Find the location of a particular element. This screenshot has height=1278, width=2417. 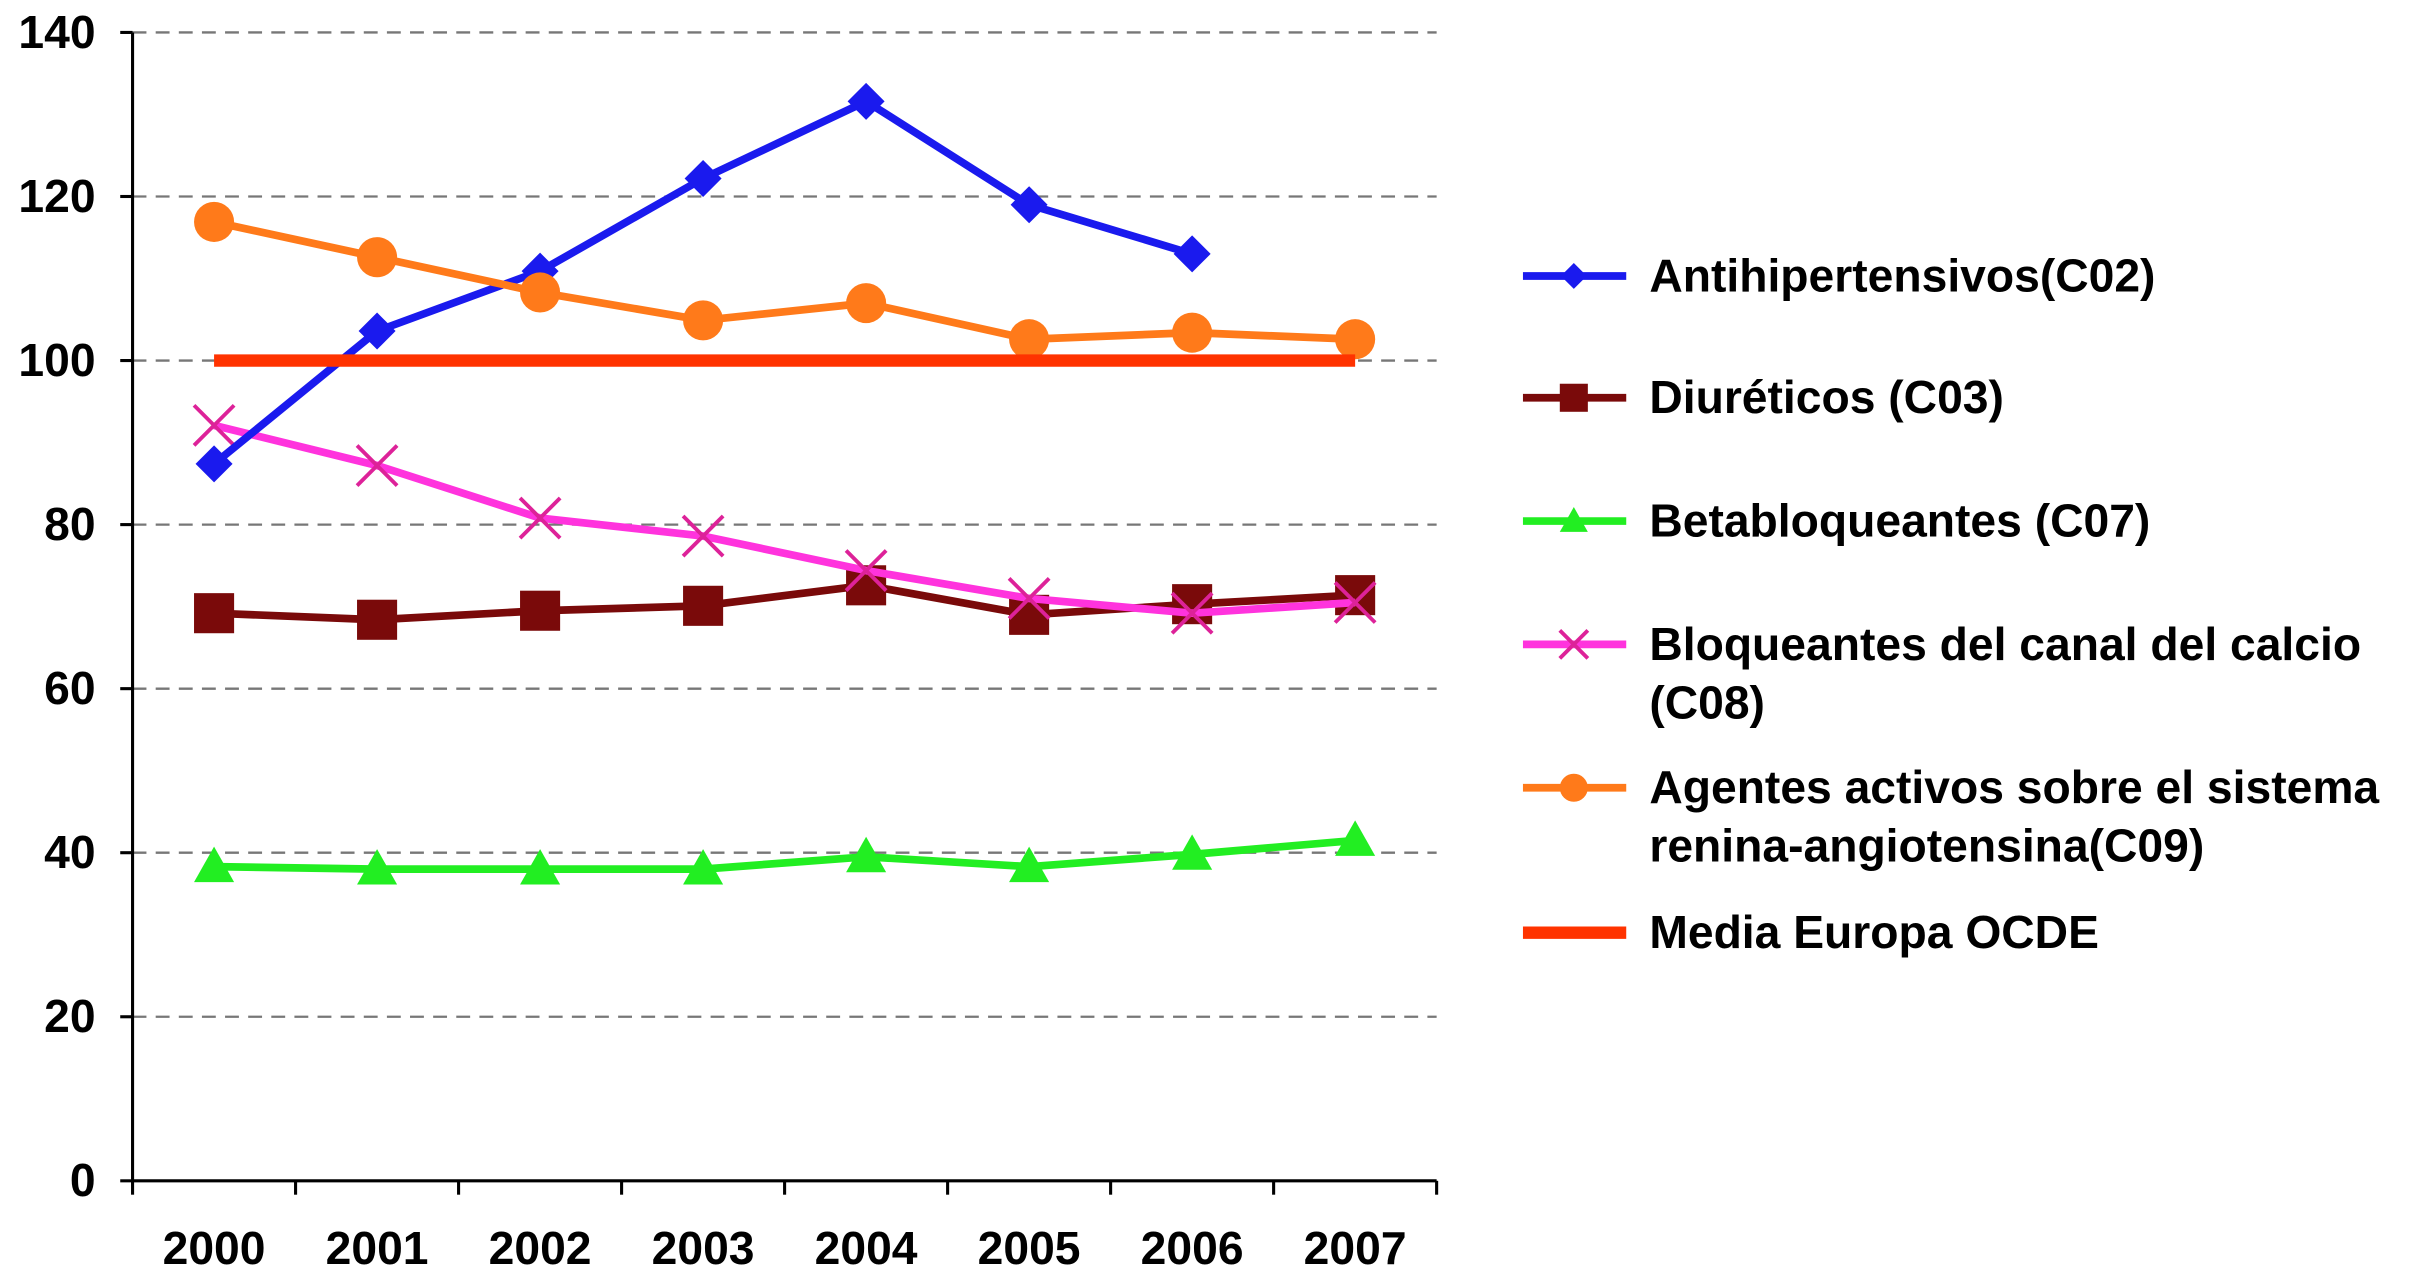

y-tick-label: 100 is located at coordinates (56, 360).